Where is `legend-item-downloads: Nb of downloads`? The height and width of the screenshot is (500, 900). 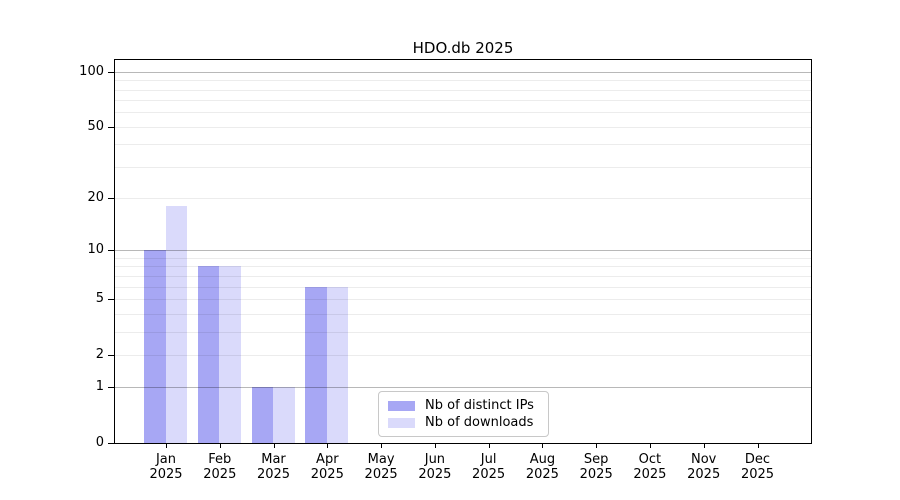
legend-item-downloads: Nb of downloads is located at coordinates (463, 423).